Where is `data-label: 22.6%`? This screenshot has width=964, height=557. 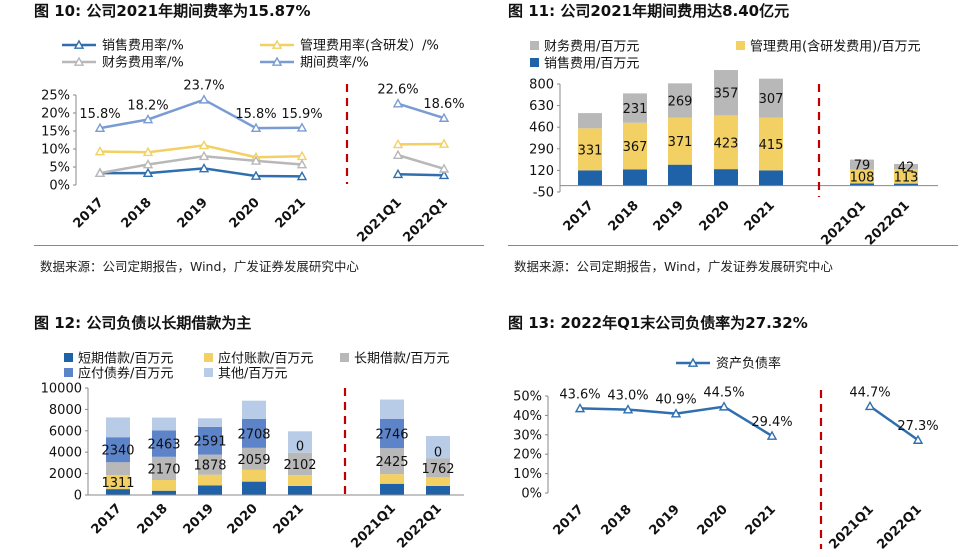 data-label: 22.6% is located at coordinates (397, 90).